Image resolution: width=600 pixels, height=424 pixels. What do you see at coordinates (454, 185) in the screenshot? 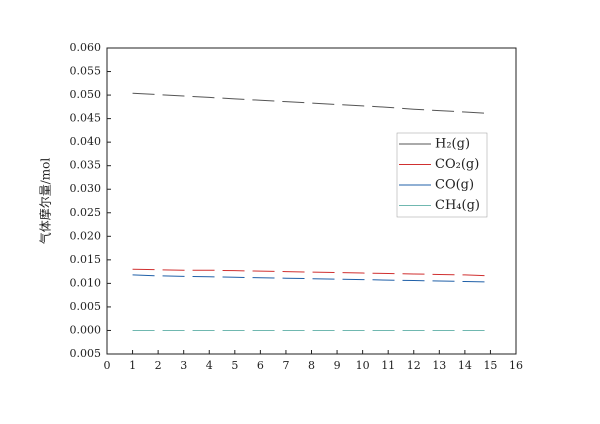
I see `legend-label: CO(g)` at bounding box center [454, 185].